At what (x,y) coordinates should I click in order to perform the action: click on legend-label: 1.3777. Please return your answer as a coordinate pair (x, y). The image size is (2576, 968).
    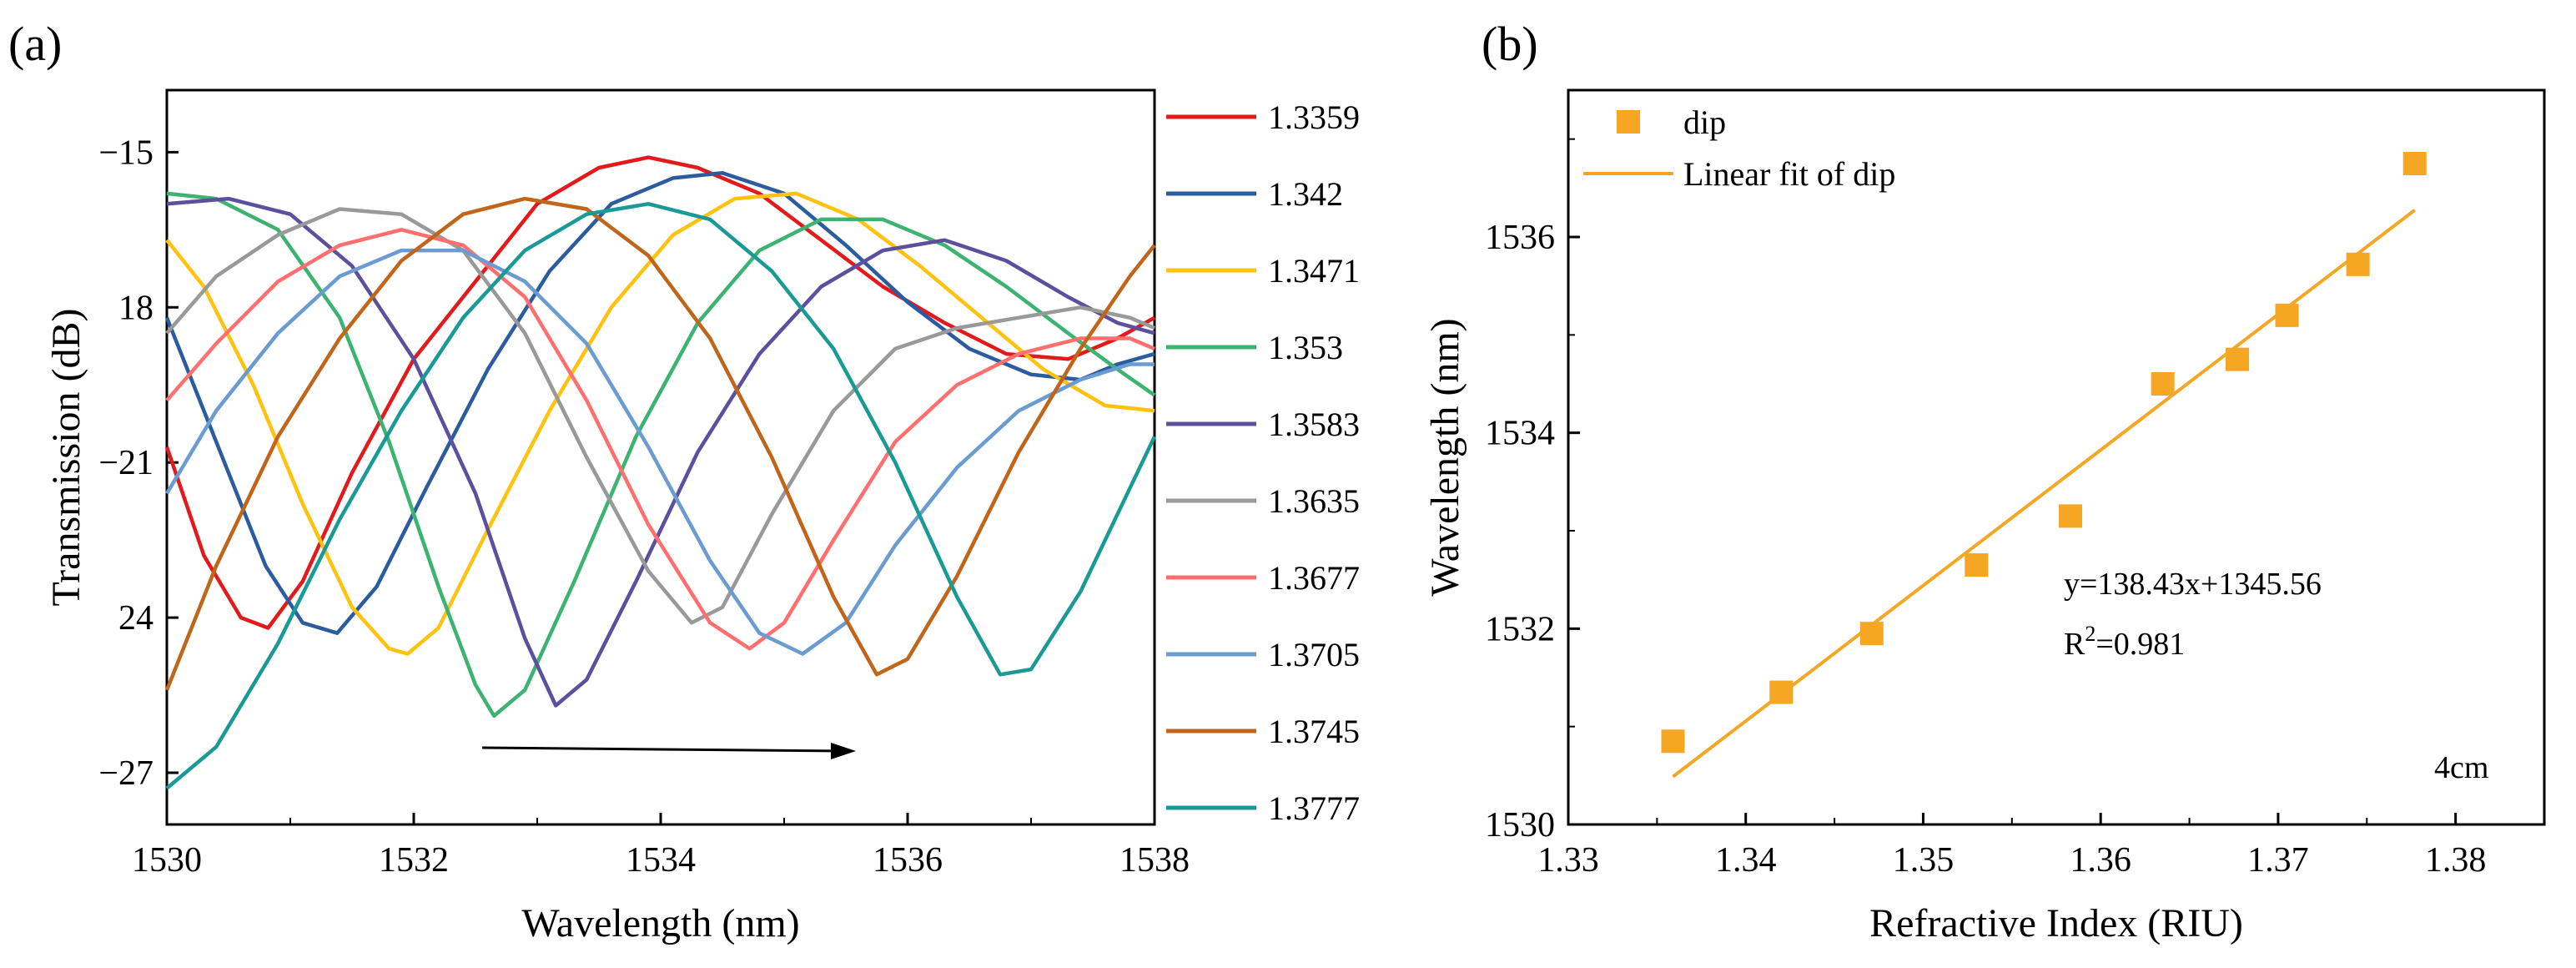
    Looking at the image, I should click on (1314, 808).